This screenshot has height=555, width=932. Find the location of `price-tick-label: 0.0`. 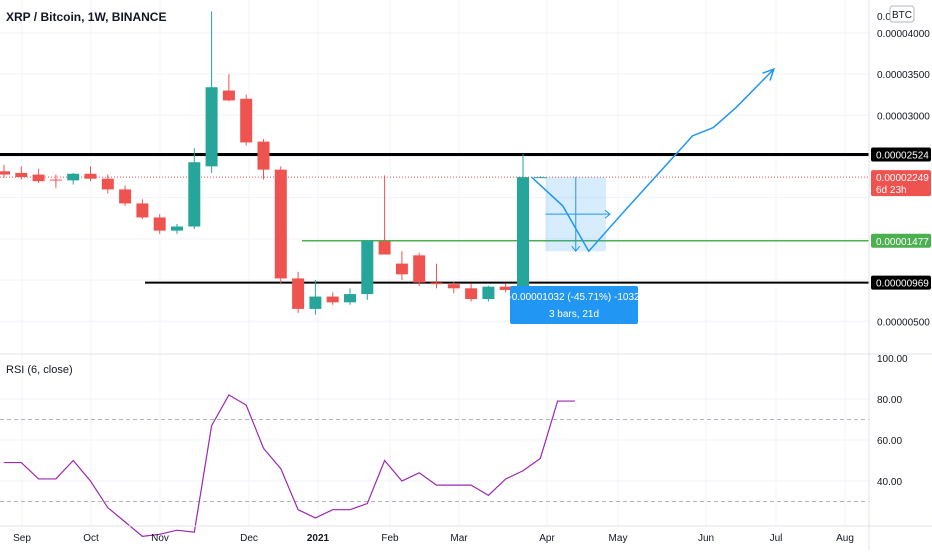

price-tick-label: 0.0 is located at coordinates (884, 17).